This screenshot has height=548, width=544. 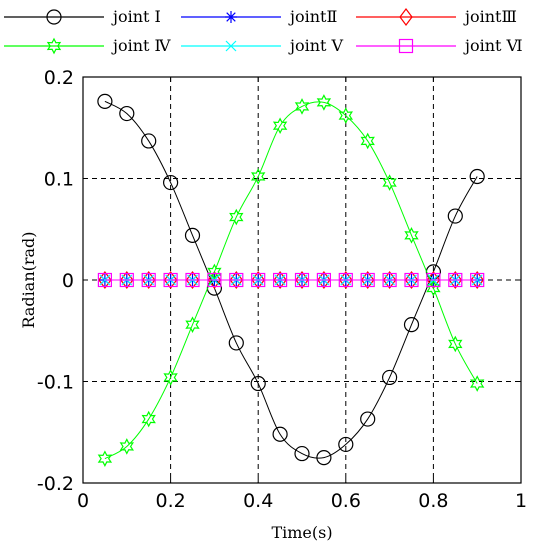 I want to click on legend-label: joint Ⅵ, so click(x=493, y=45).